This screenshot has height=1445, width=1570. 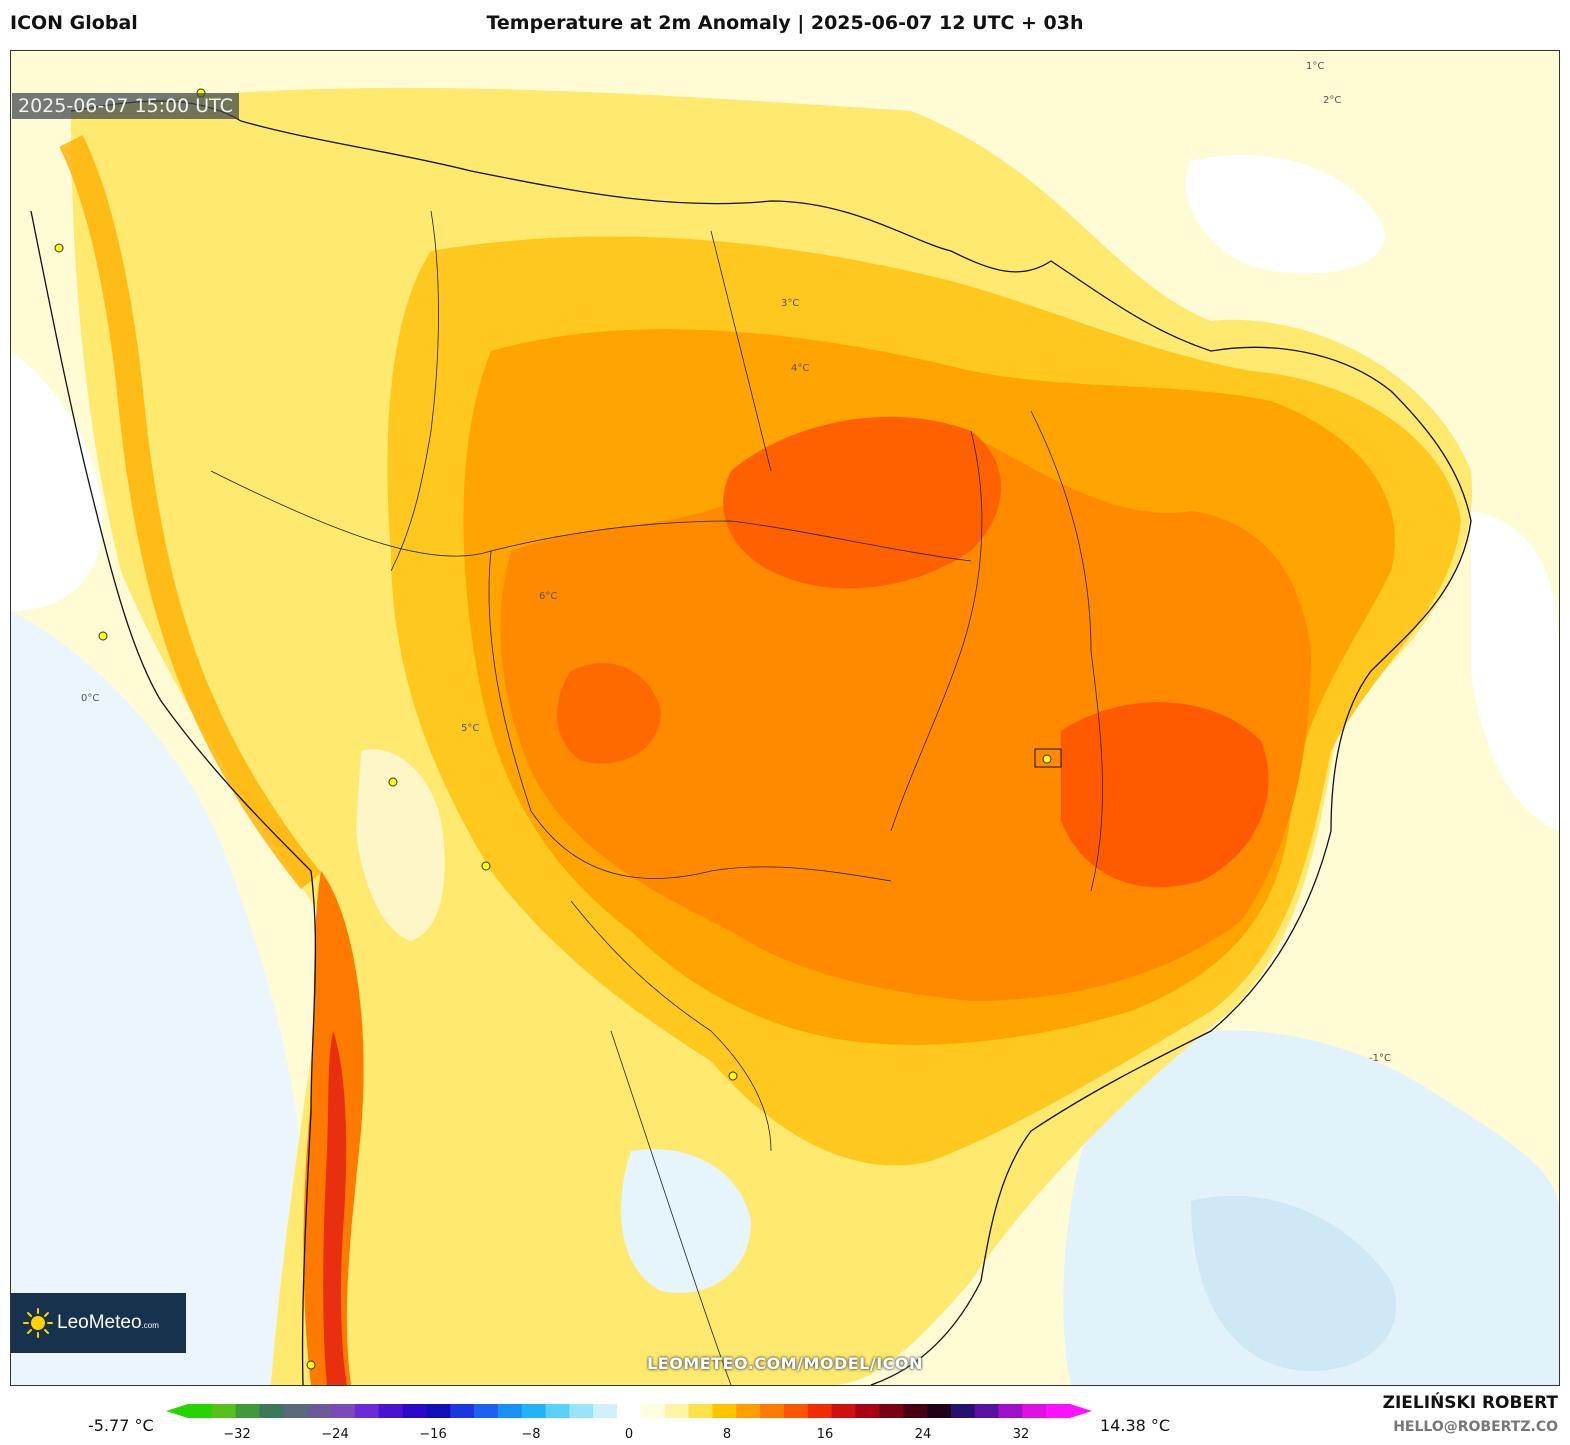 I want to click on contour-label: 6°C, so click(x=548, y=596).